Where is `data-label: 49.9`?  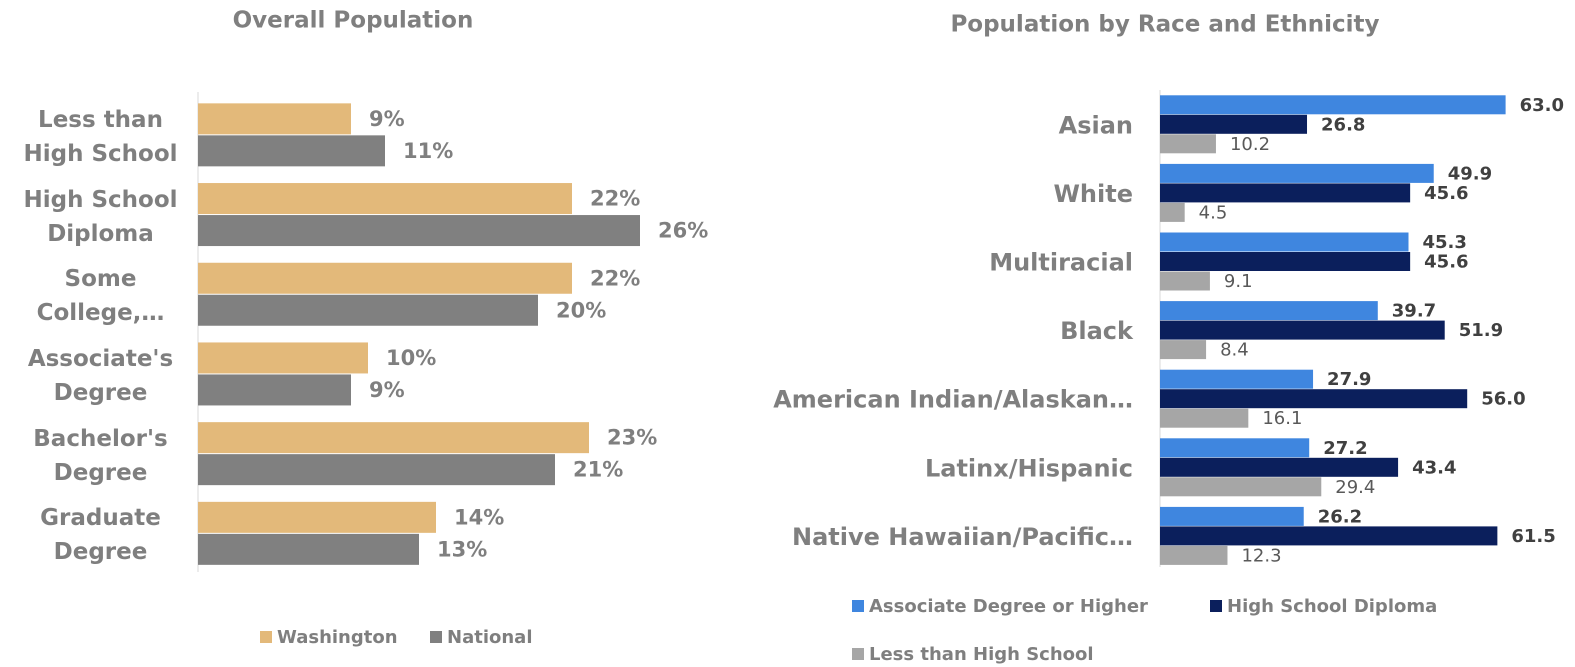
data-label: 49.9 is located at coordinates (1470, 173).